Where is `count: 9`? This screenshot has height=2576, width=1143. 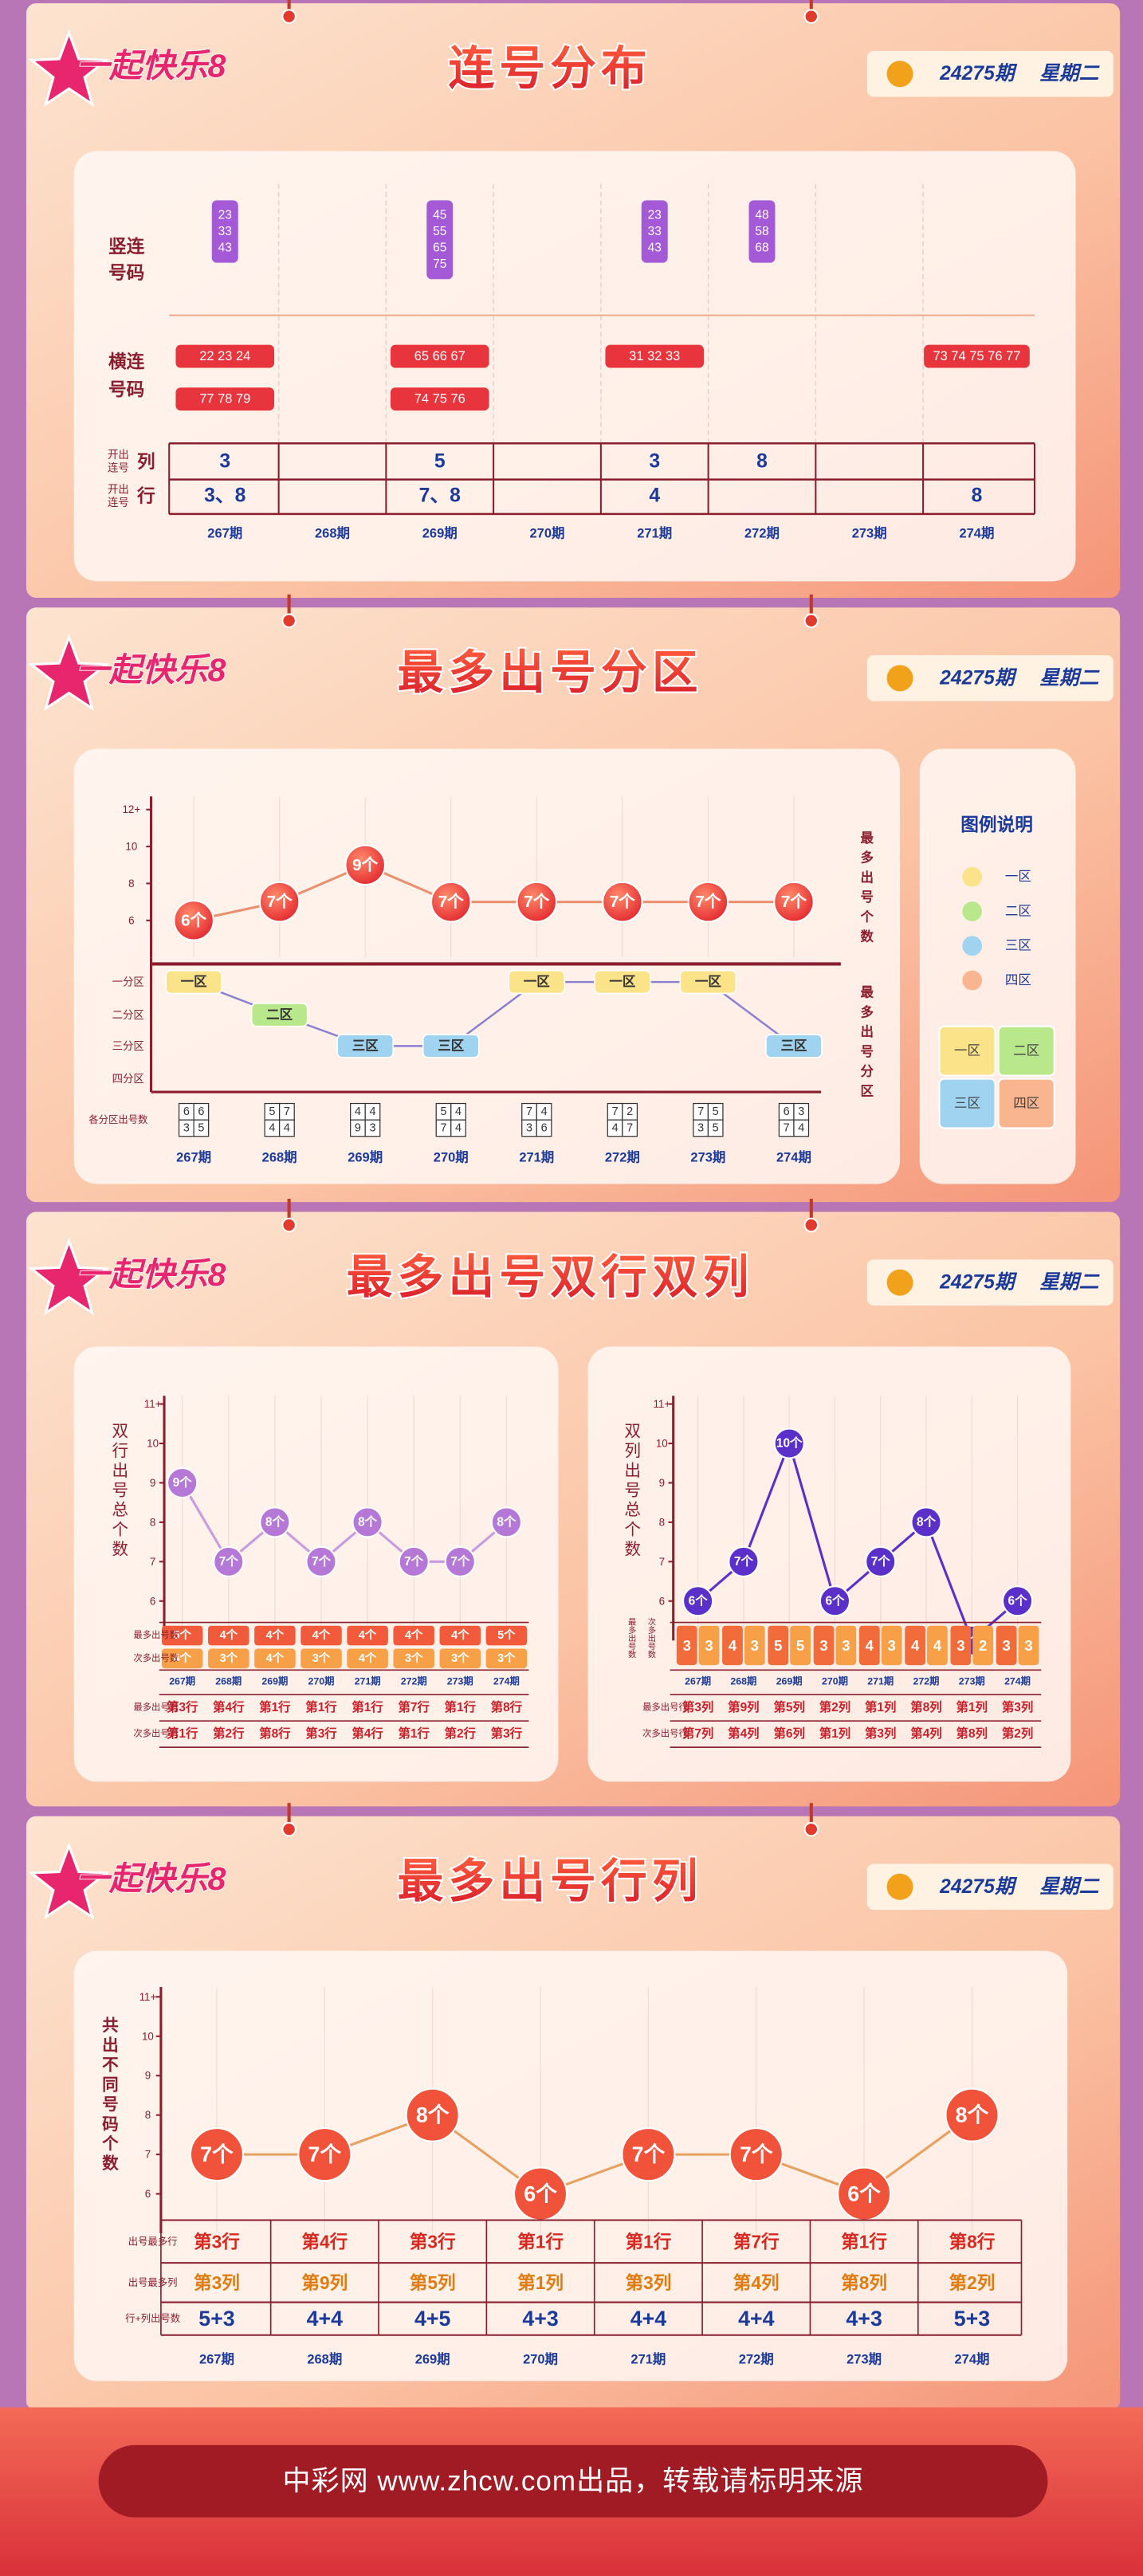
count: 9 is located at coordinates (358, 1127).